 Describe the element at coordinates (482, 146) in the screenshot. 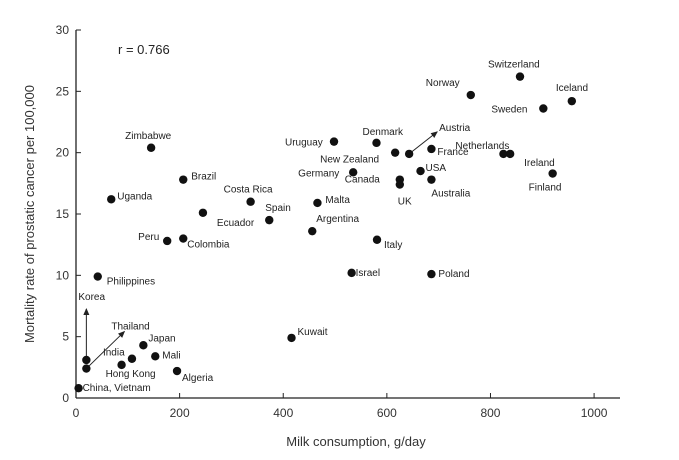

I see `point-label: Netherlands` at that location.